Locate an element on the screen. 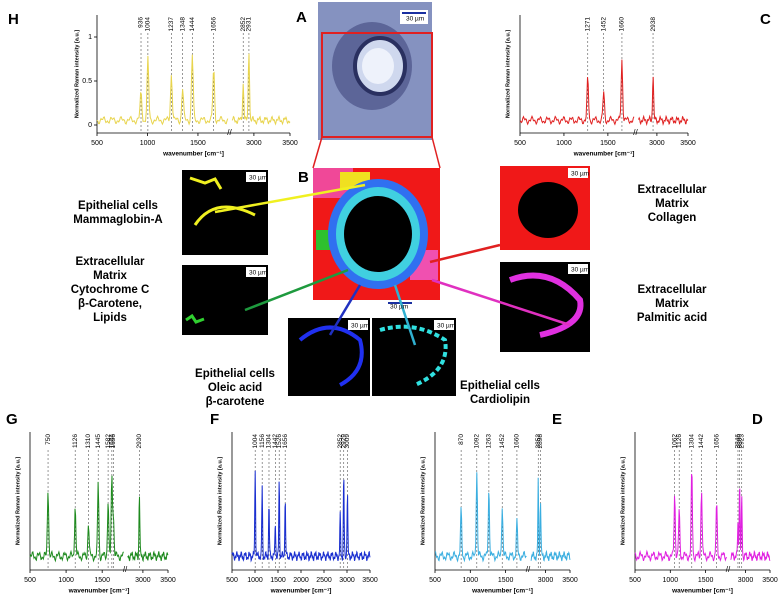  peak-label: 1634 is located at coordinates (112, 441).